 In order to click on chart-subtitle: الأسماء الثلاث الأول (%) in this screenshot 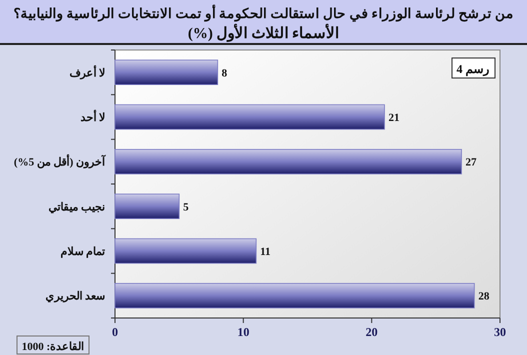, I will do `click(264, 32)`.